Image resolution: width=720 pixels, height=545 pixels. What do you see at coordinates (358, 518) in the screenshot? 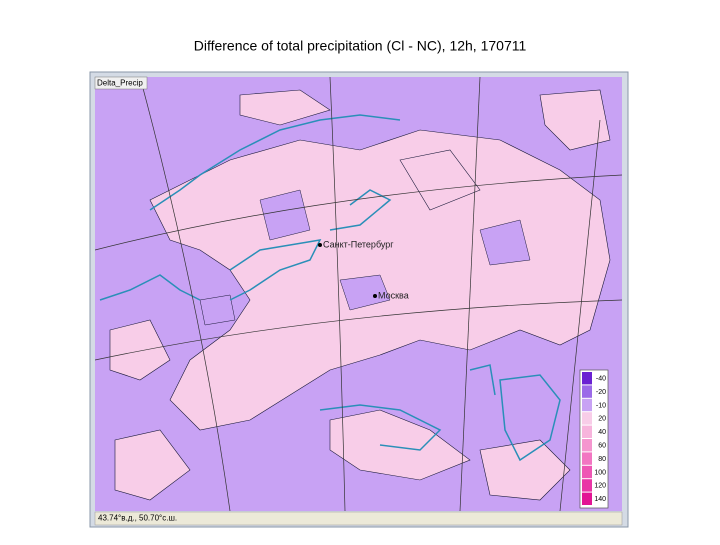
I see `status-bar` at bounding box center [358, 518].